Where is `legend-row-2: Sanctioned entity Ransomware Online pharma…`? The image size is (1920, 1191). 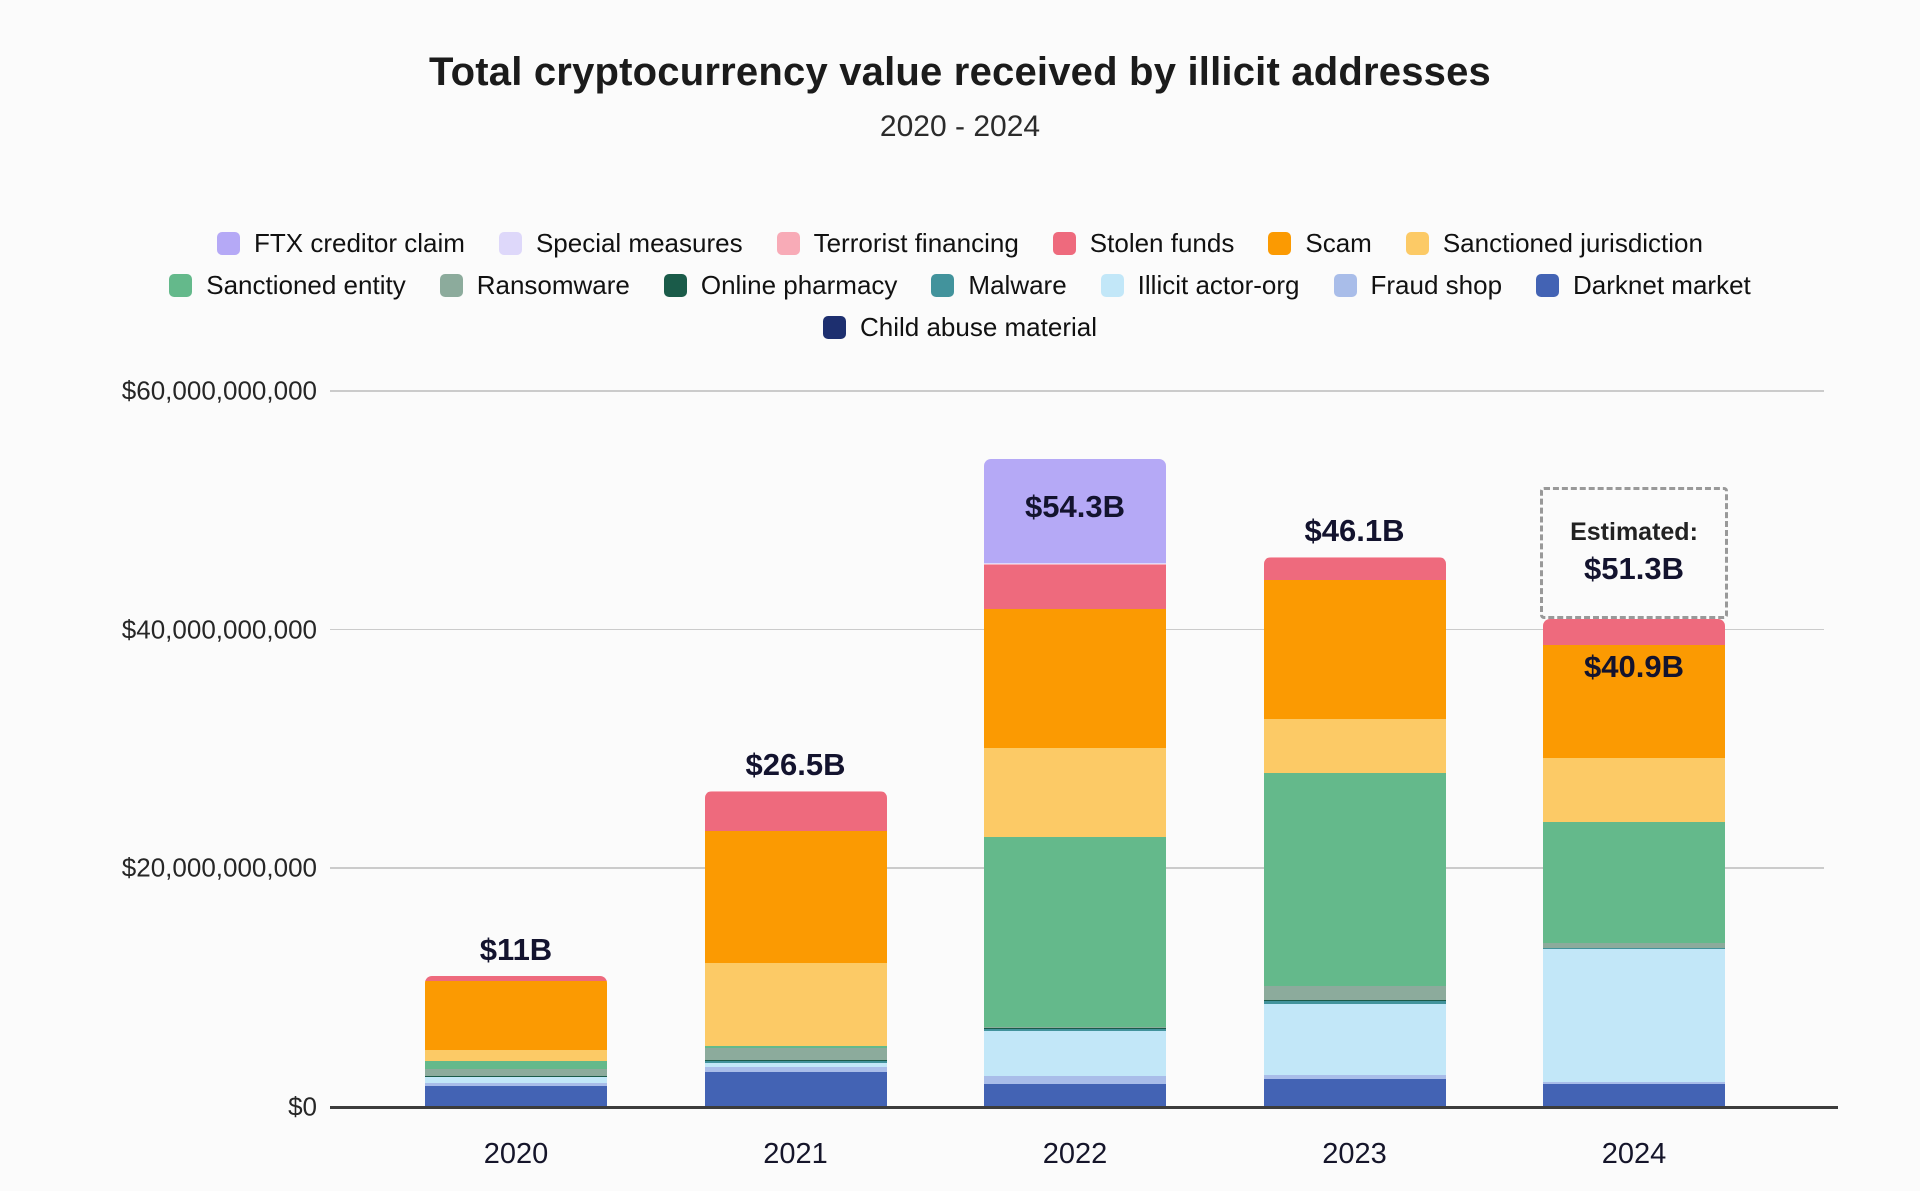
legend-row-2: Sanctioned entity Ransomware Online pharma… is located at coordinates (960, 285).